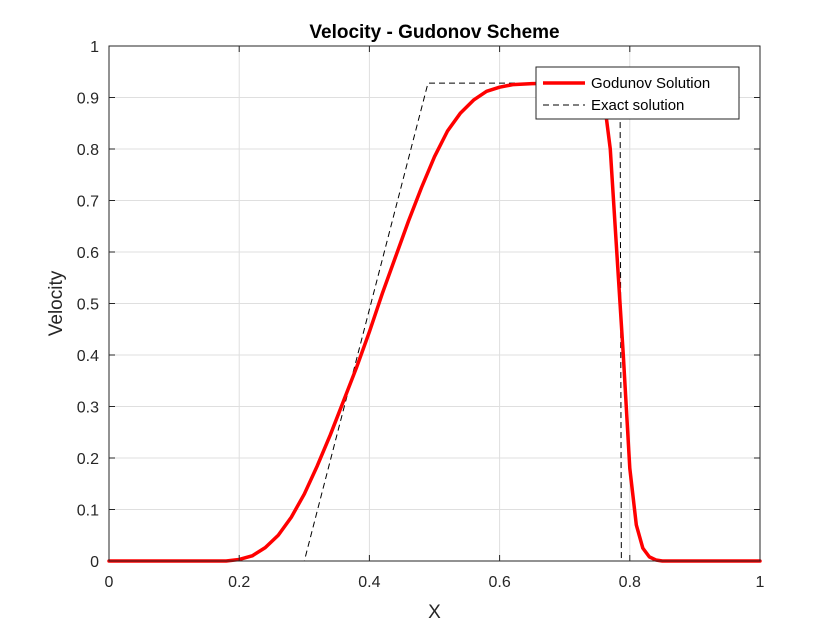  What do you see at coordinates (94, 47) in the screenshot?
I see `y-tick-label: 1` at bounding box center [94, 47].